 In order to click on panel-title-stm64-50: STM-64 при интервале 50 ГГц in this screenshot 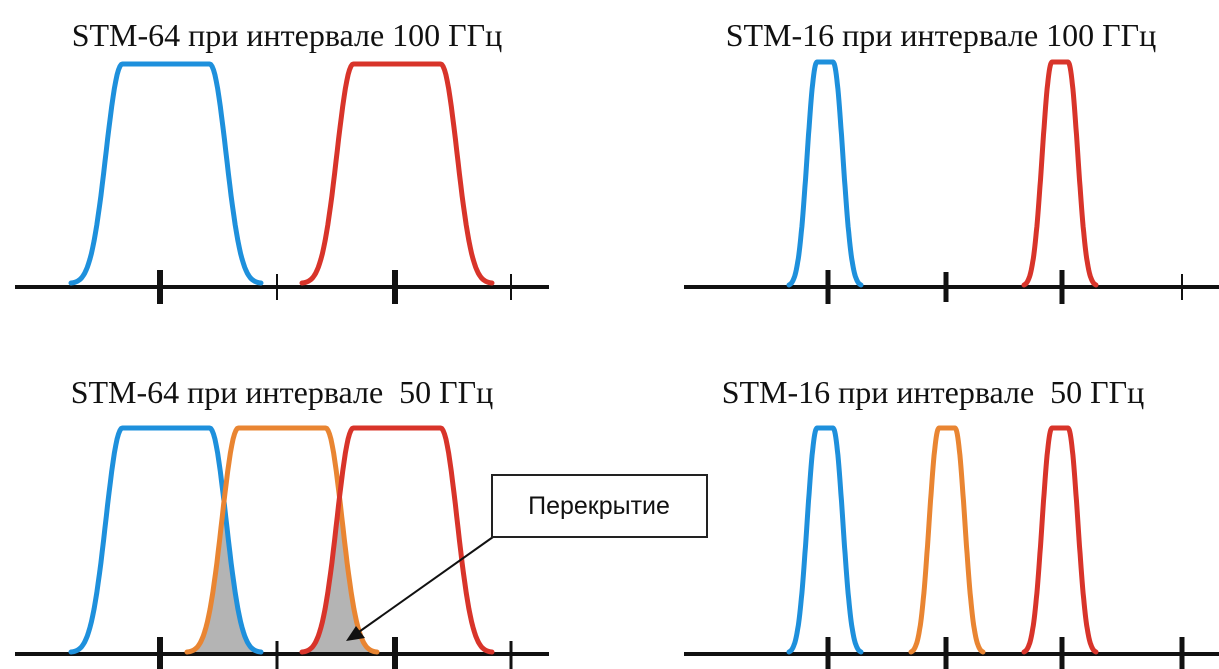, I will do `click(282, 392)`.